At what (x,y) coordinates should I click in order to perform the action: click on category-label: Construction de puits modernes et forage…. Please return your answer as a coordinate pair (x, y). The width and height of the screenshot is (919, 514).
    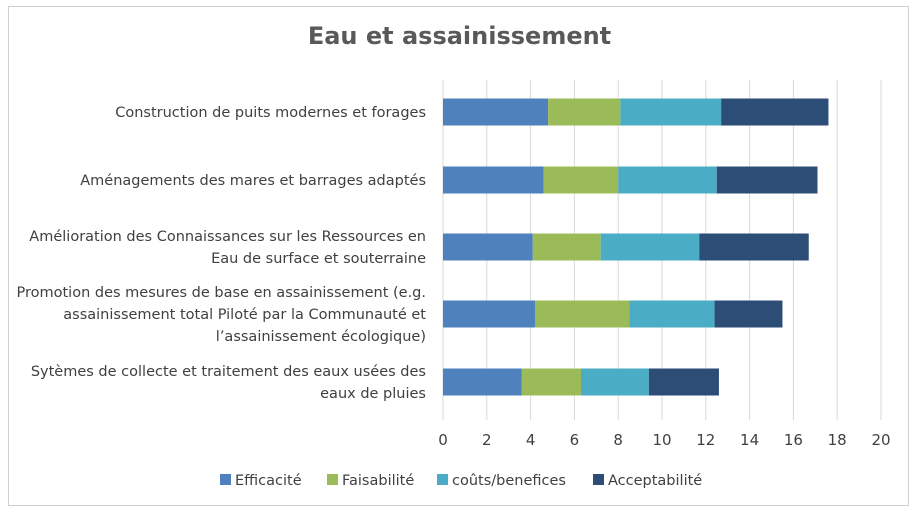
    Looking at the image, I should click on (270, 113).